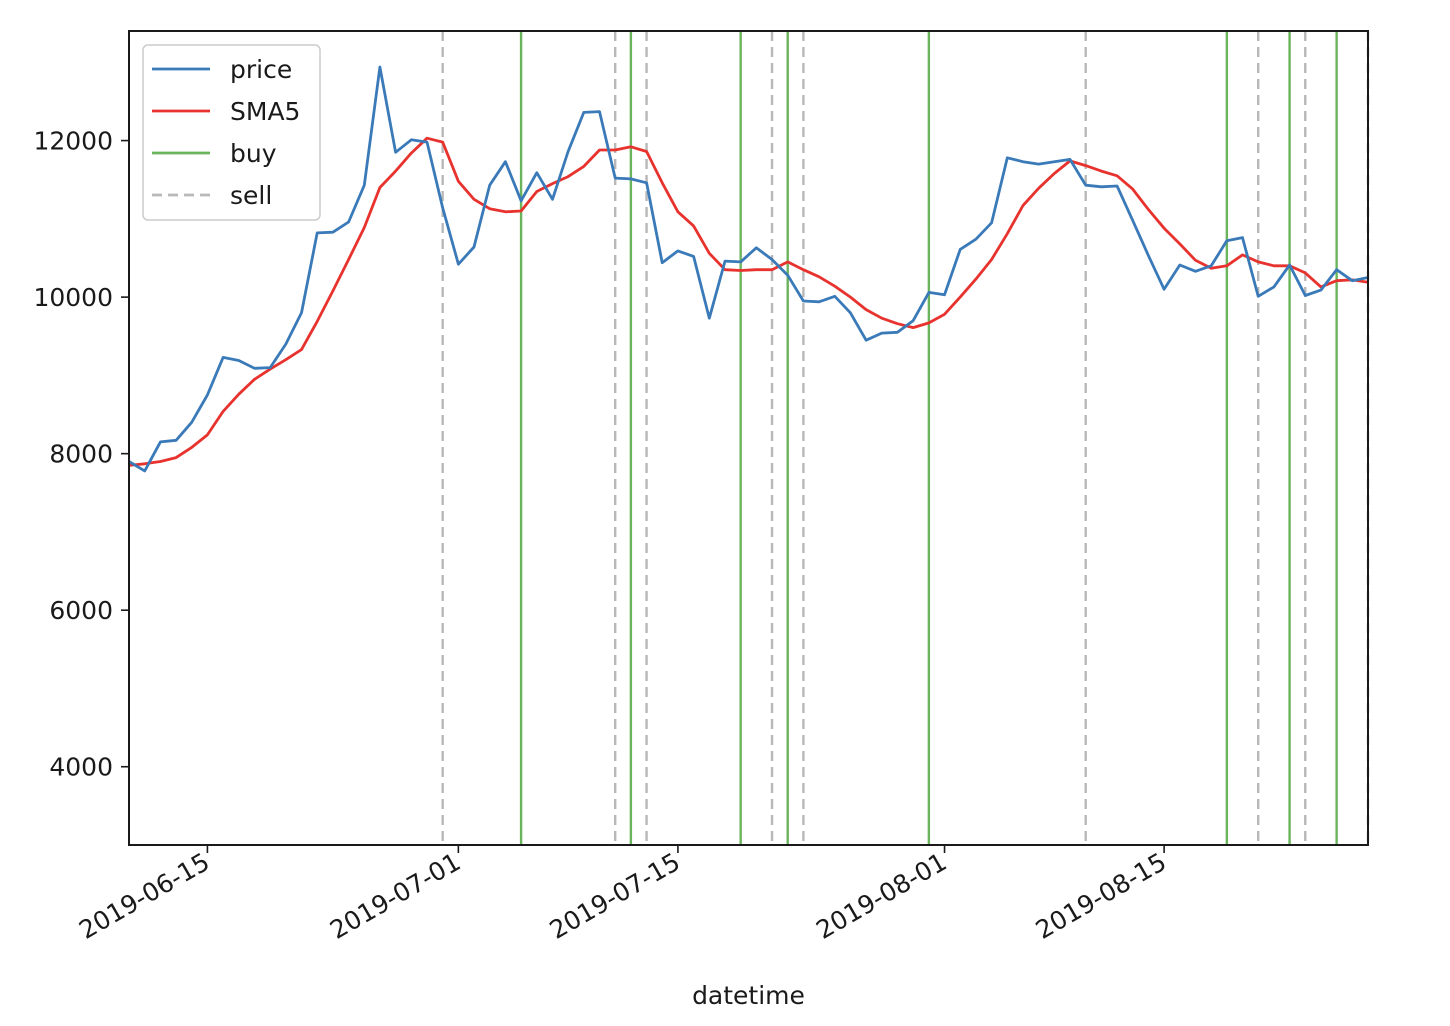 This screenshot has width=1450, height=1026. Describe the element at coordinates (253, 153) in the screenshot. I see `legend-label-buy: buy` at that location.